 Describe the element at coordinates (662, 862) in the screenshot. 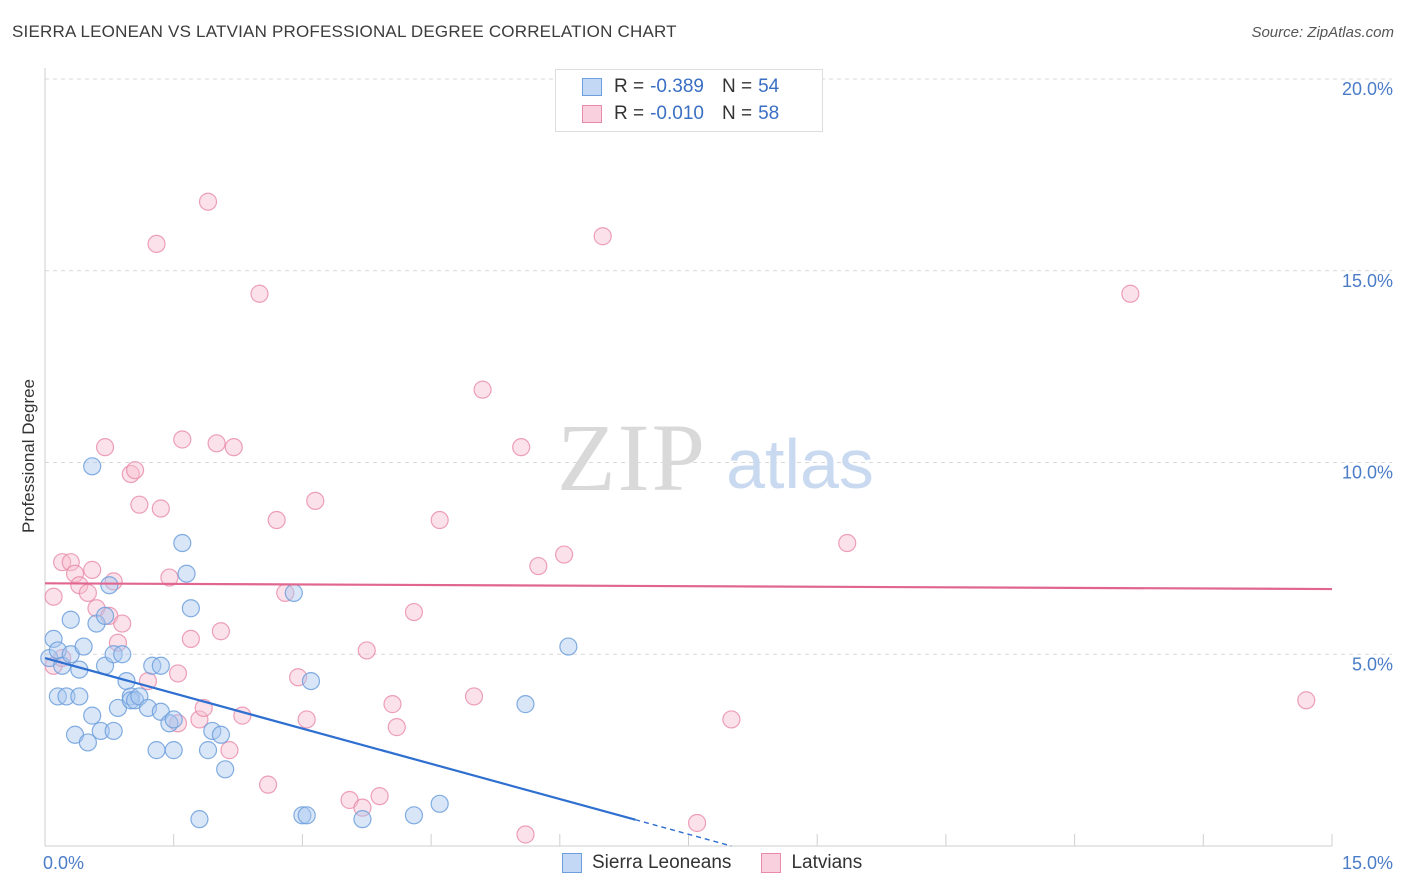

I see `legend-label: Sierra Leoneans` at that location.